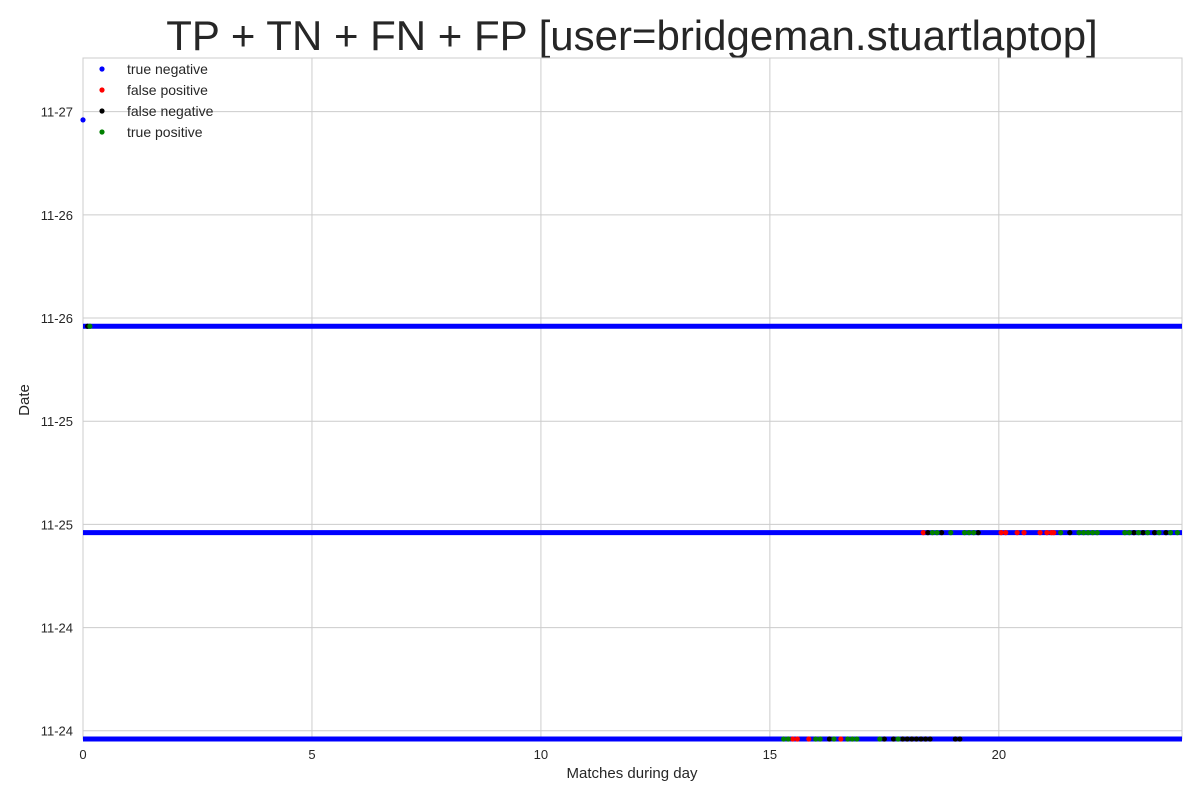  What do you see at coordinates (311, 754) in the screenshot?
I see `x-tick-label: 5` at bounding box center [311, 754].